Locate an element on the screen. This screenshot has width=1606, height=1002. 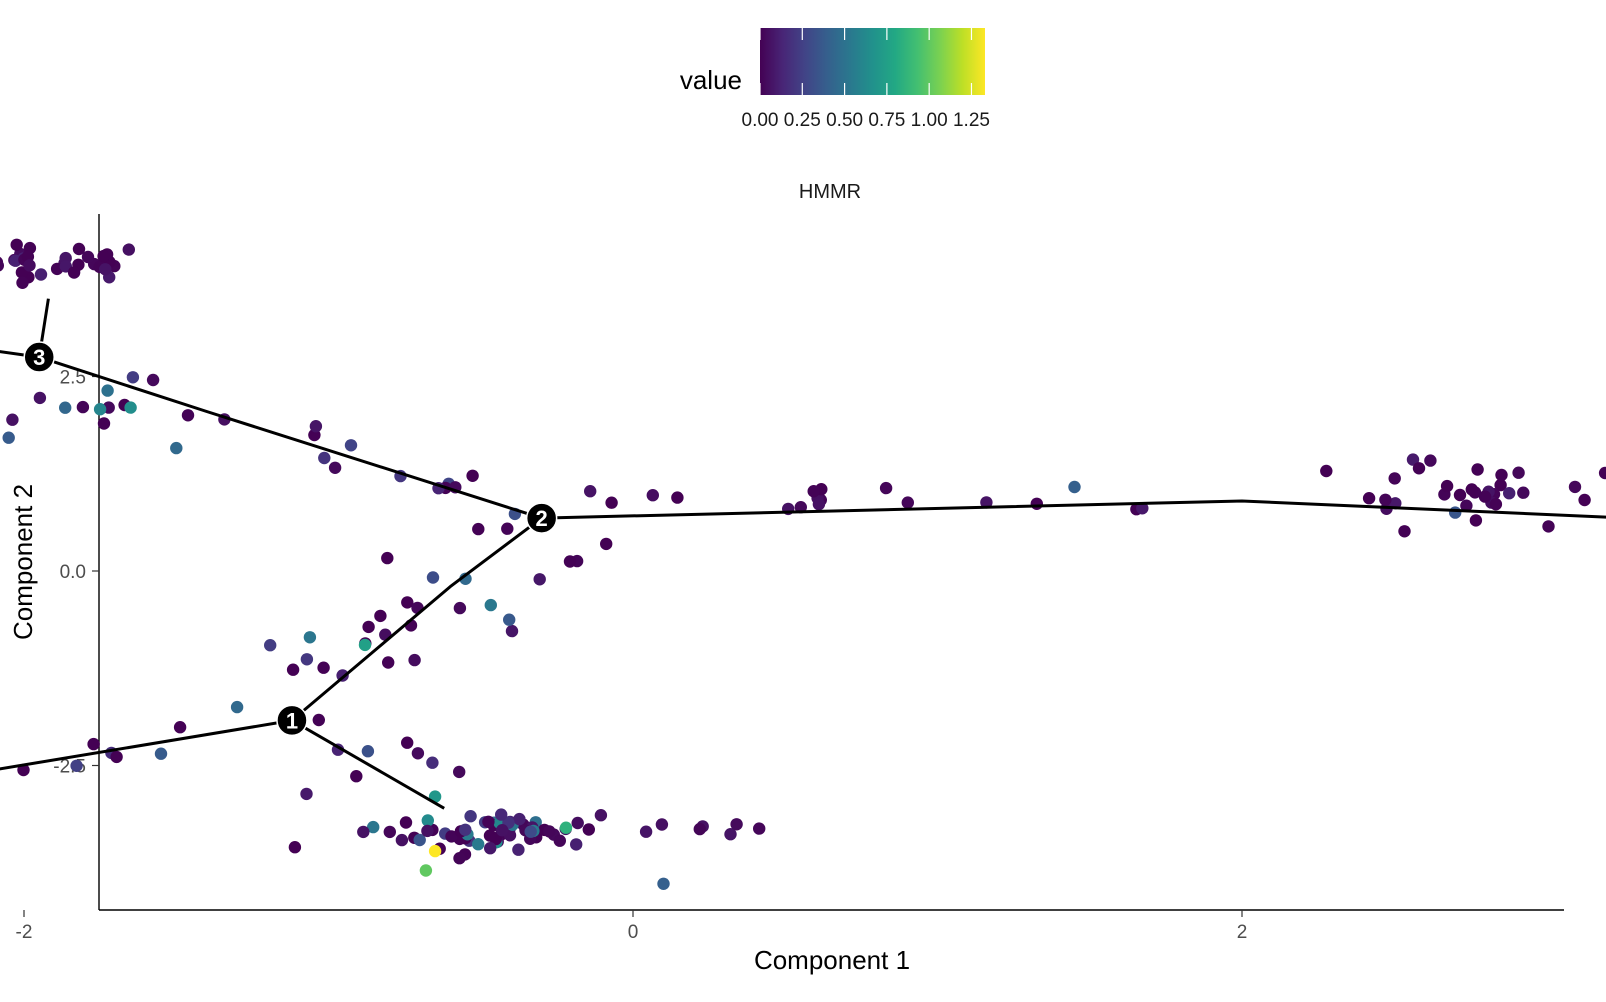
legend-tick-label: 0.00 is located at coordinates (760, 120).